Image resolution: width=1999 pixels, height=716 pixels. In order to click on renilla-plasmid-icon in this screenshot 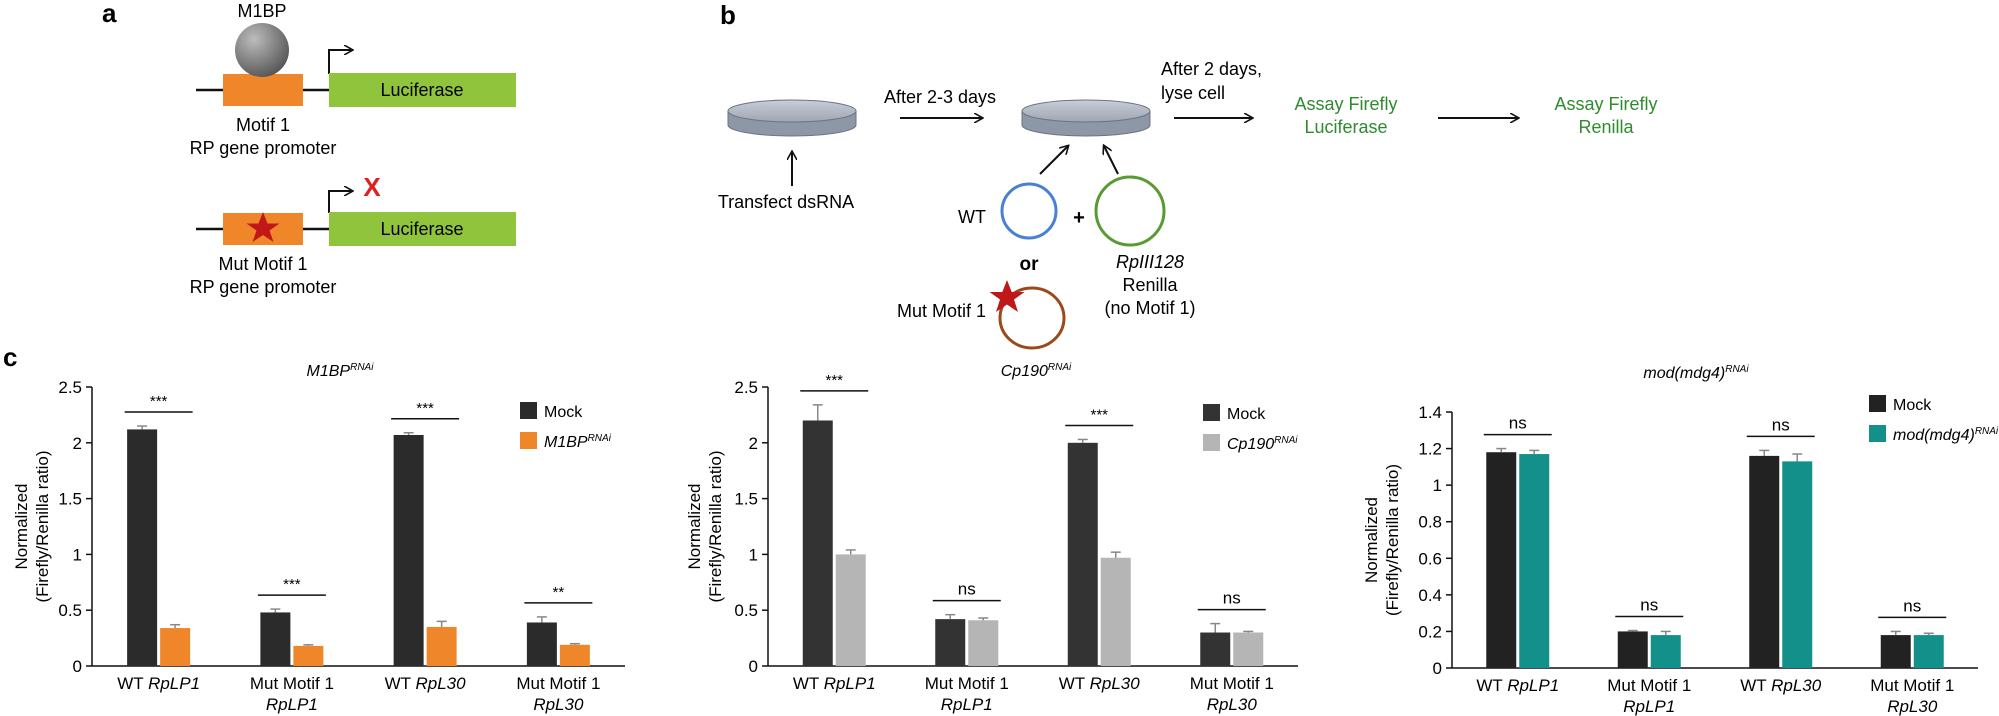, I will do `click(1130, 211)`.